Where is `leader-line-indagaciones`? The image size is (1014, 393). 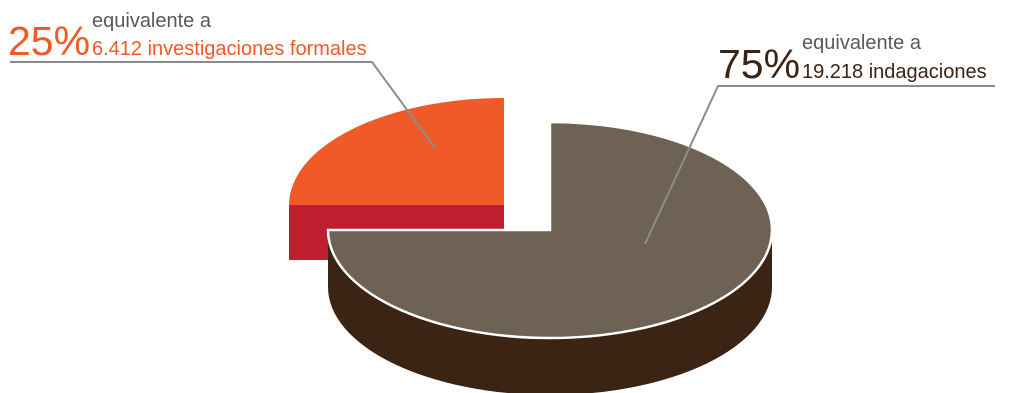
leader-line-indagaciones is located at coordinates (819, 165).